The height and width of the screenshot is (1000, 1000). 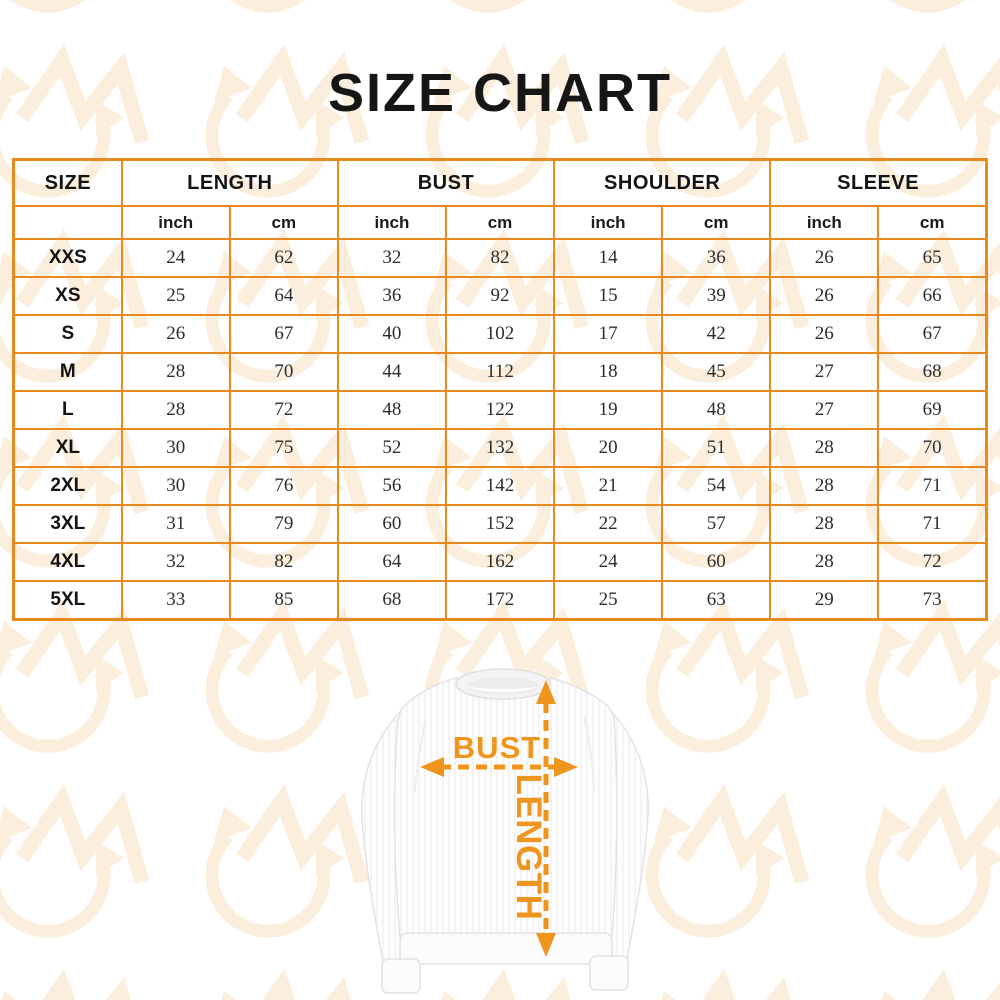 What do you see at coordinates (932, 258) in the screenshot?
I see `measurement-cell: 65` at bounding box center [932, 258].